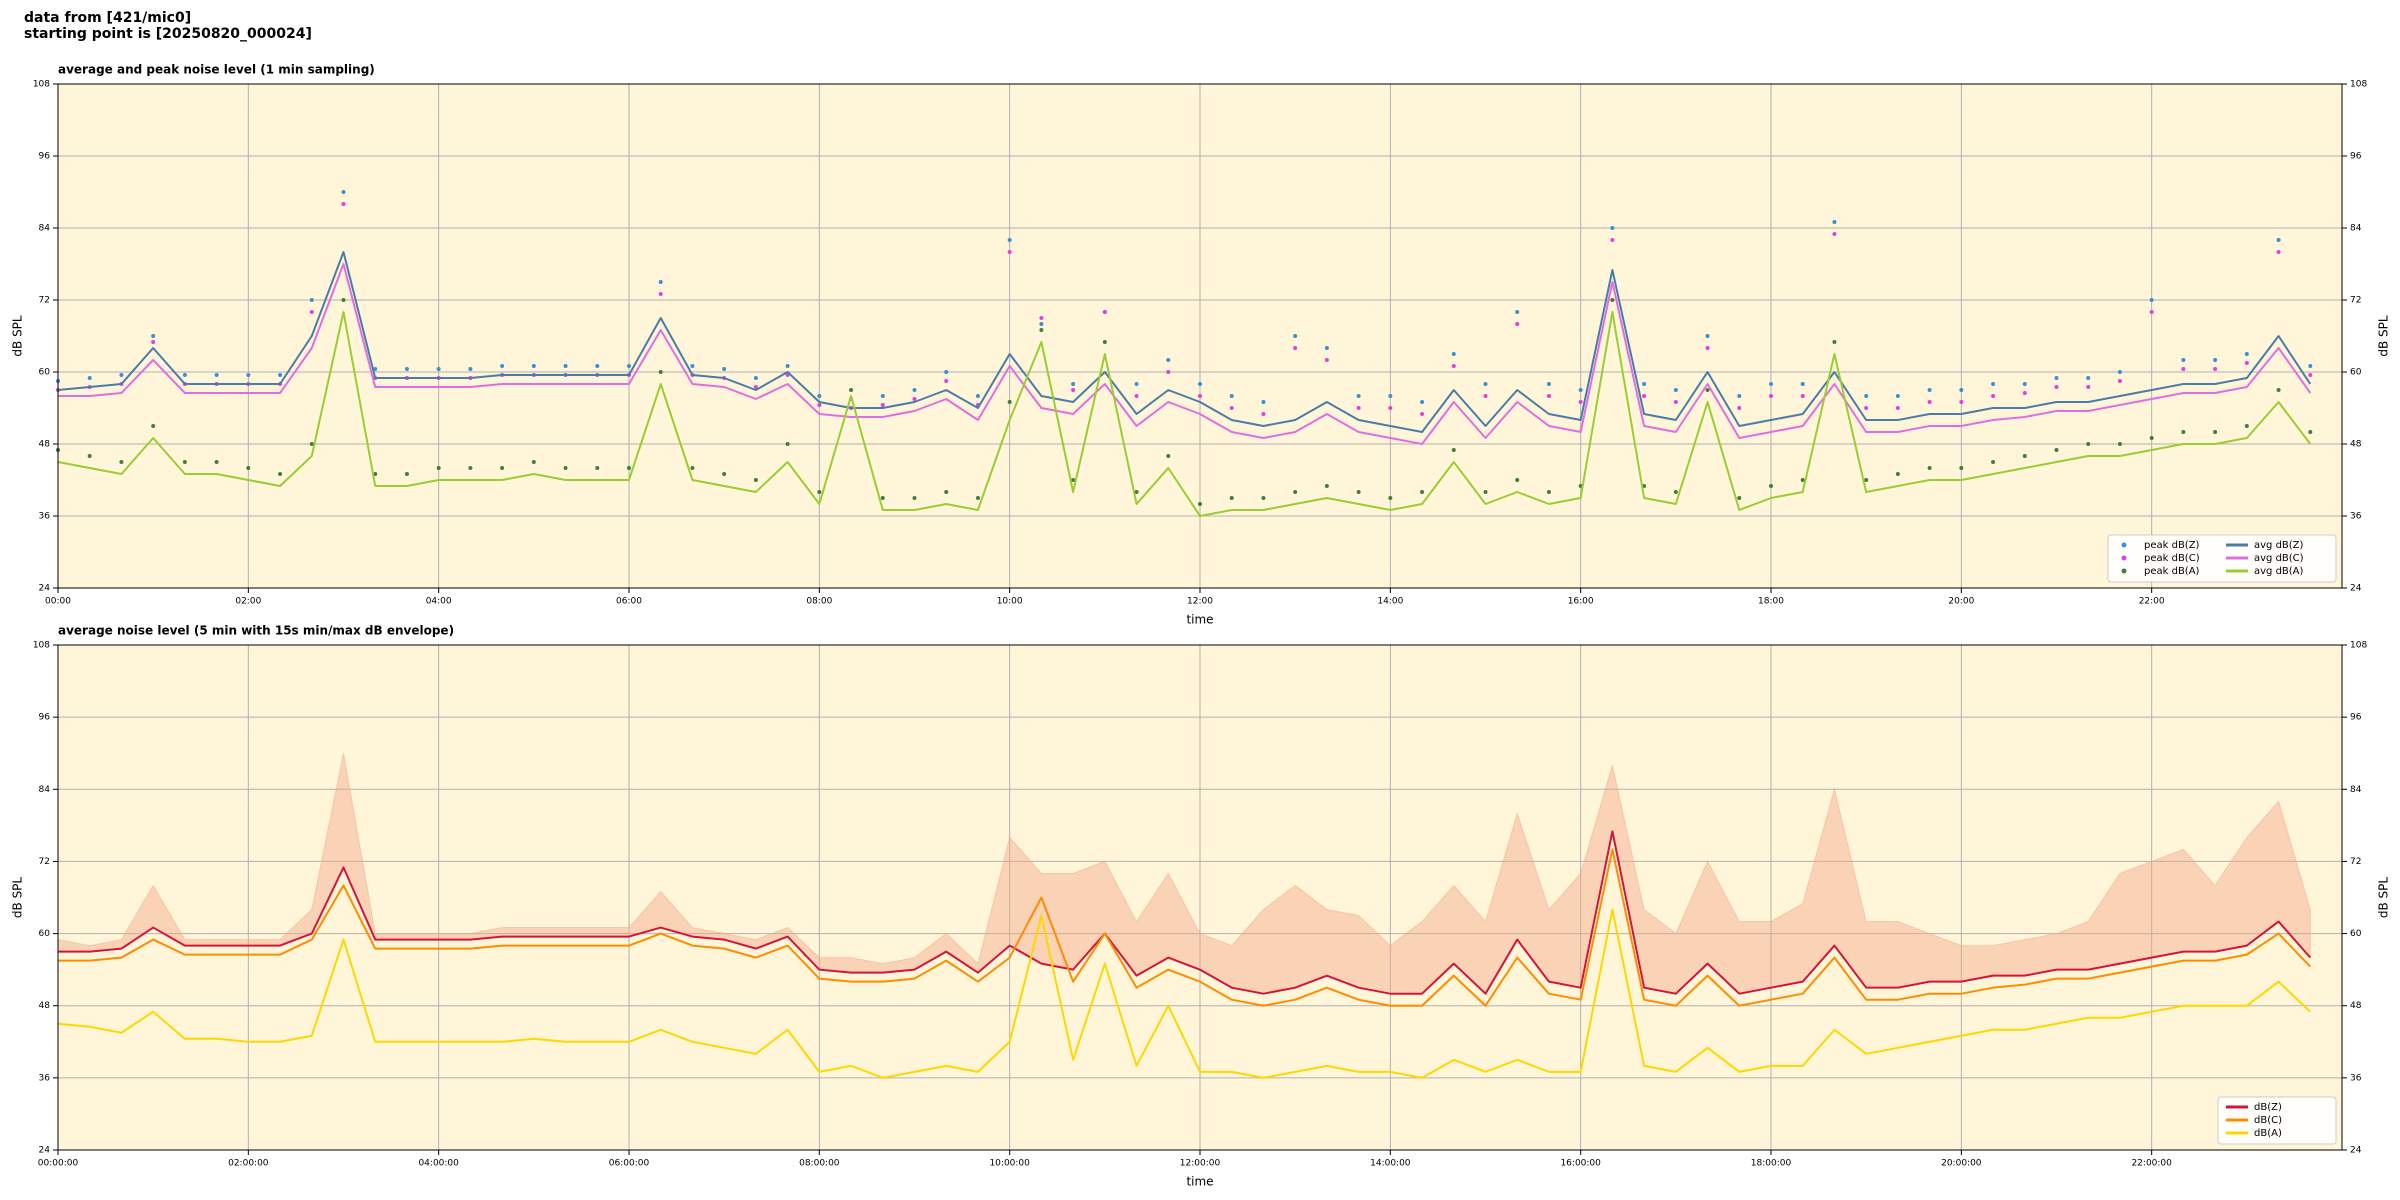  Describe the element at coordinates (2356, 445) in the screenshot. I see `y-tick-label: 48` at that location.